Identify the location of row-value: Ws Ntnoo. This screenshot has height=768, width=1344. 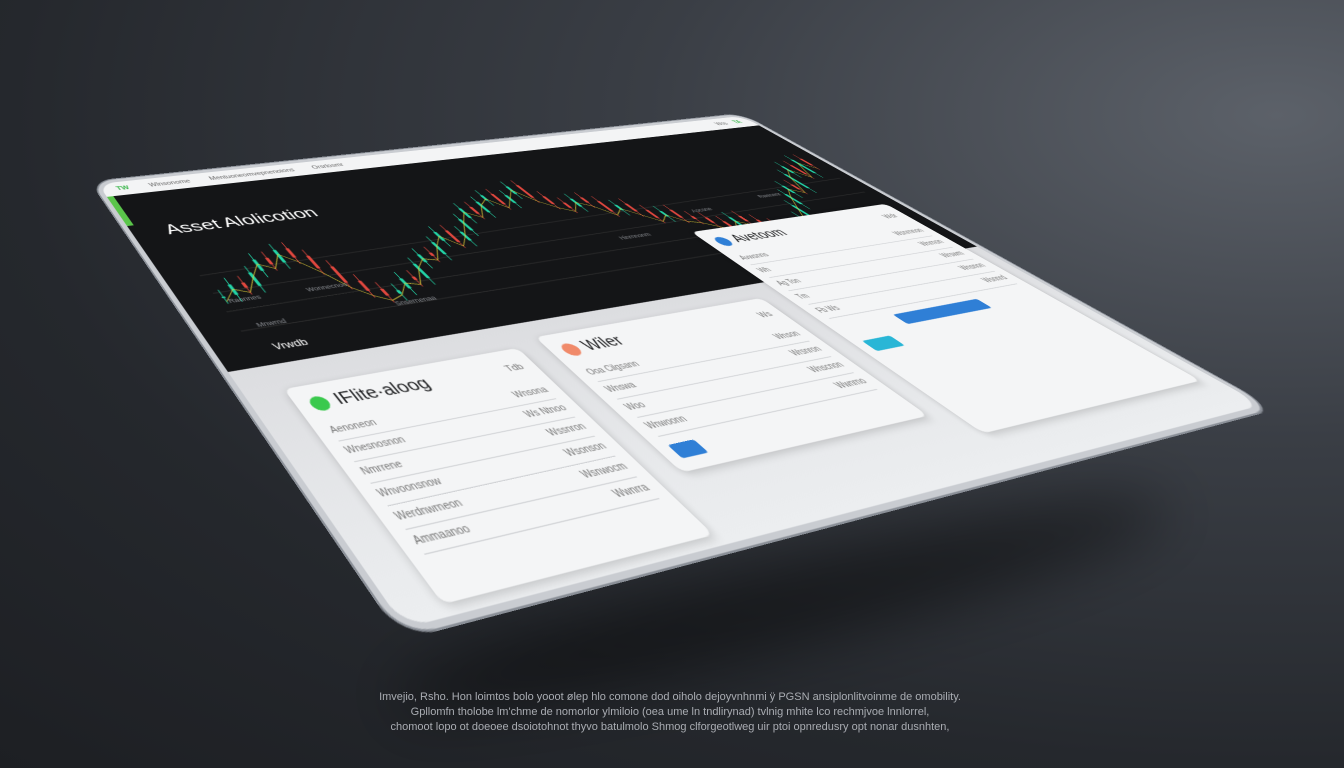
(546, 411).